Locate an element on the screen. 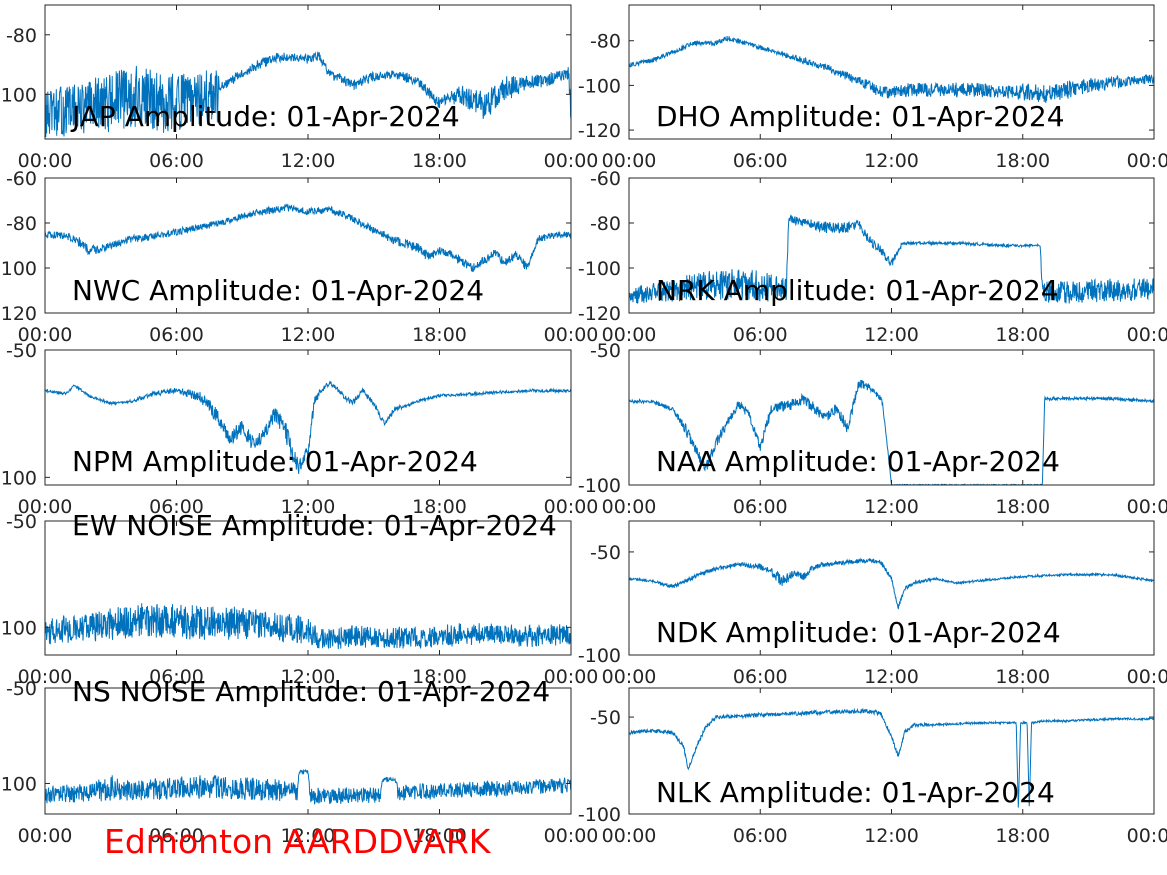 This screenshot has width=1167, height=875. subplot-title: NDK Amplitude: 01-Apr-2024 is located at coordinates (858, 632).